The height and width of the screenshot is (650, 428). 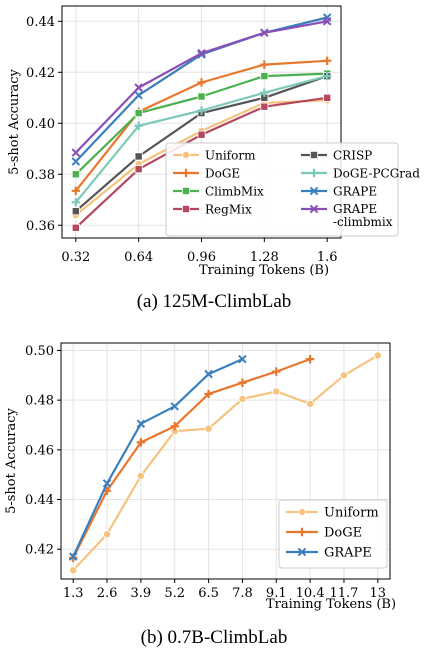 What do you see at coordinates (73, 593) in the screenshot?
I see `x-tick-label: 1.3` at bounding box center [73, 593].